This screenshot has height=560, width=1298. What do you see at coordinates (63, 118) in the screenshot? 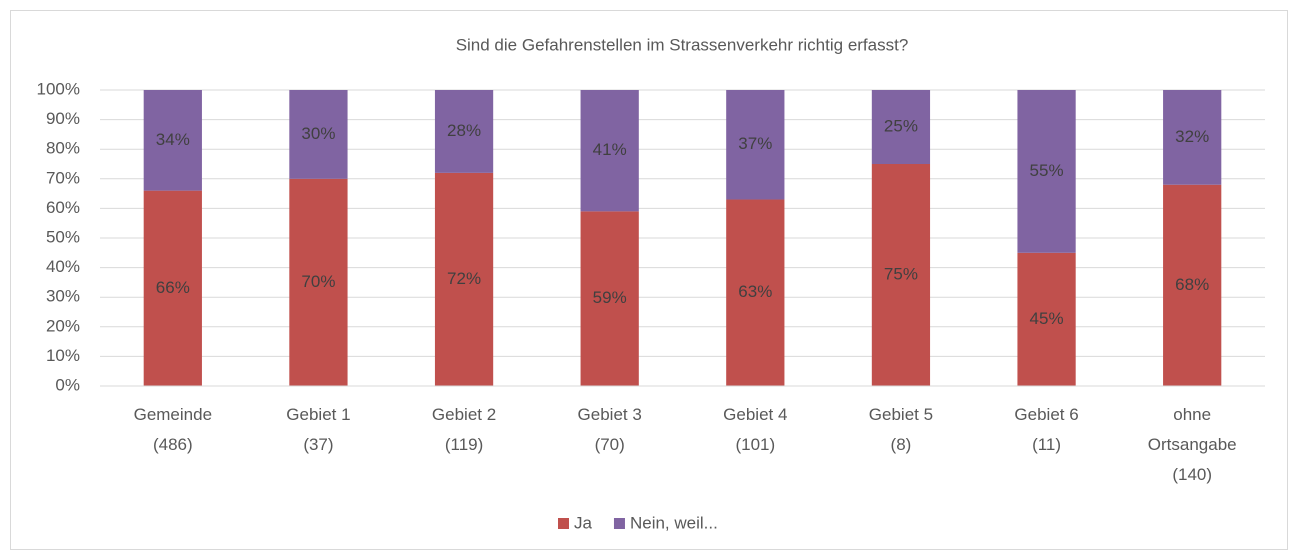
I see `y-tick-label: 90%` at bounding box center [63, 118].